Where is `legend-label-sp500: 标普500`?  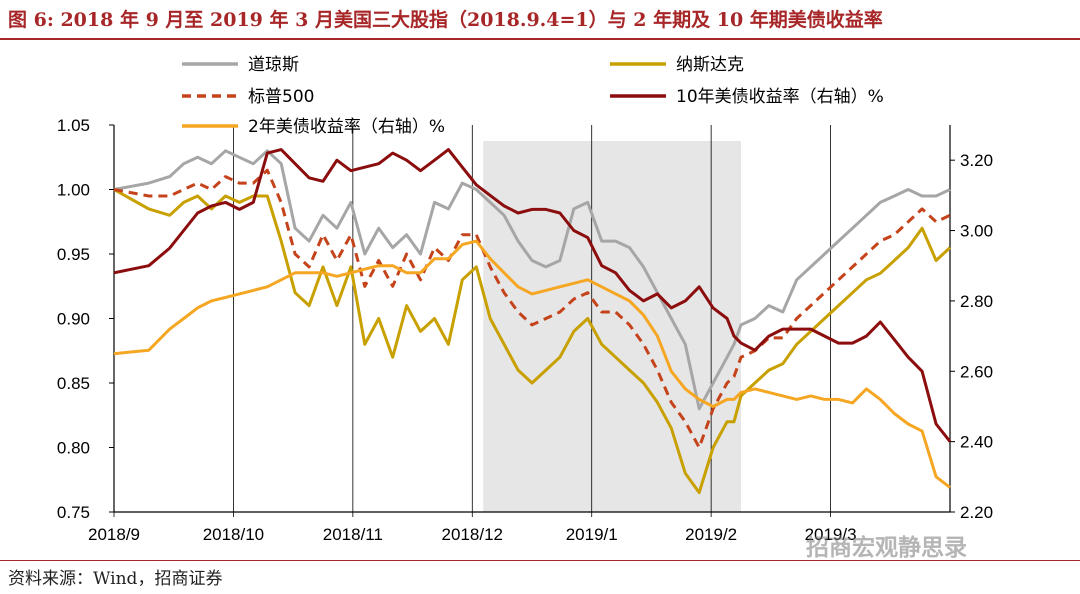
legend-label-sp500: 标普500 is located at coordinates (281, 97).